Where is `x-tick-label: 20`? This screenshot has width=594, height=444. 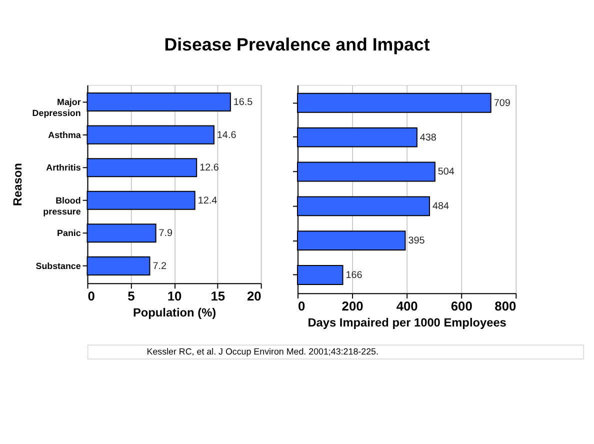 x-tick-label: 20 is located at coordinates (254, 296).